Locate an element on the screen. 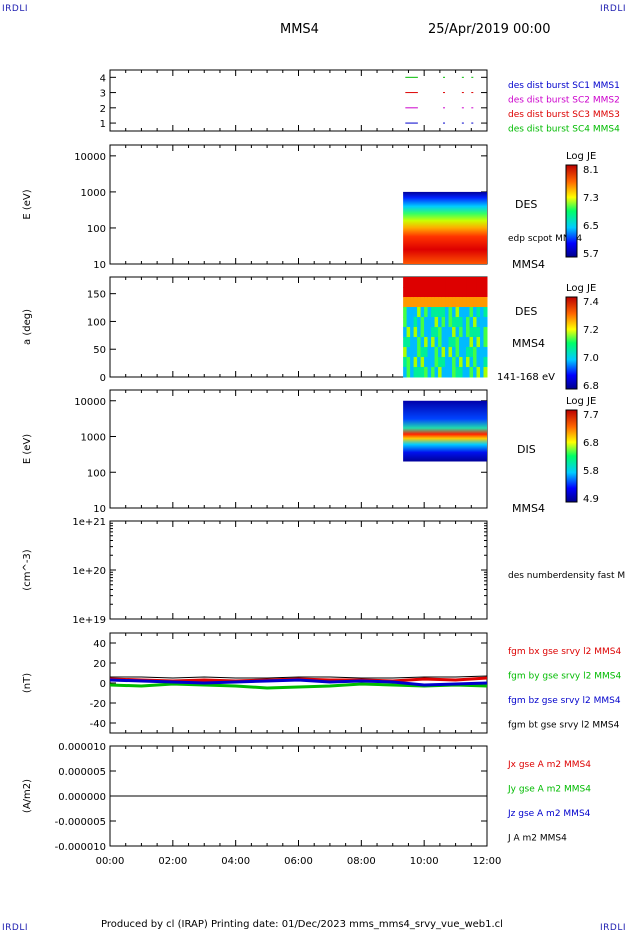 This screenshot has width=630, height=934. energy-range-label: 141-168 eV is located at coordinates (526, 377).